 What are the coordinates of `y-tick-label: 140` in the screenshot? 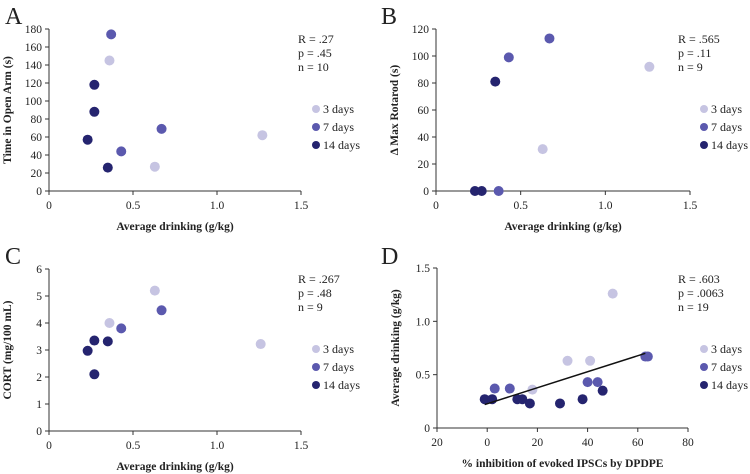 It's located at (34, 66).